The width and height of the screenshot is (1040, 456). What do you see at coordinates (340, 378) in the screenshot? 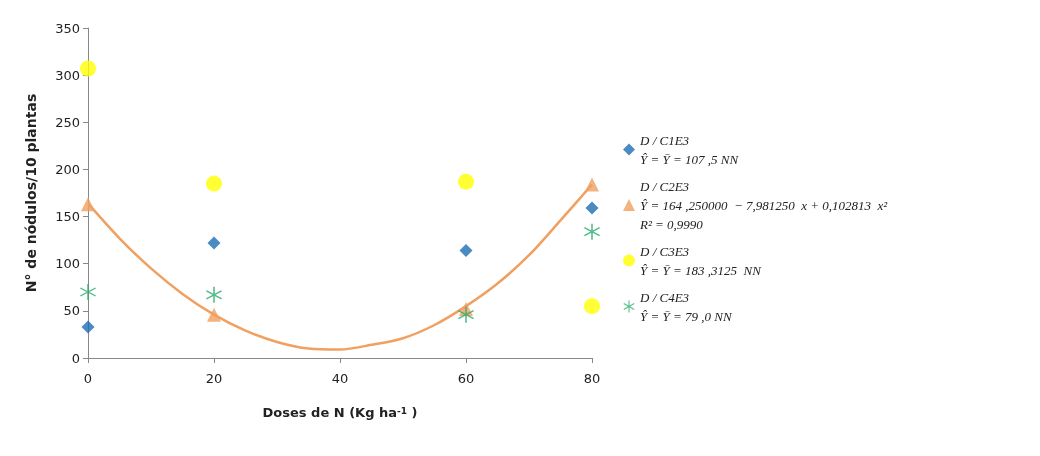
I see `x-tick-label: 40` at bounding box center [340, 378].